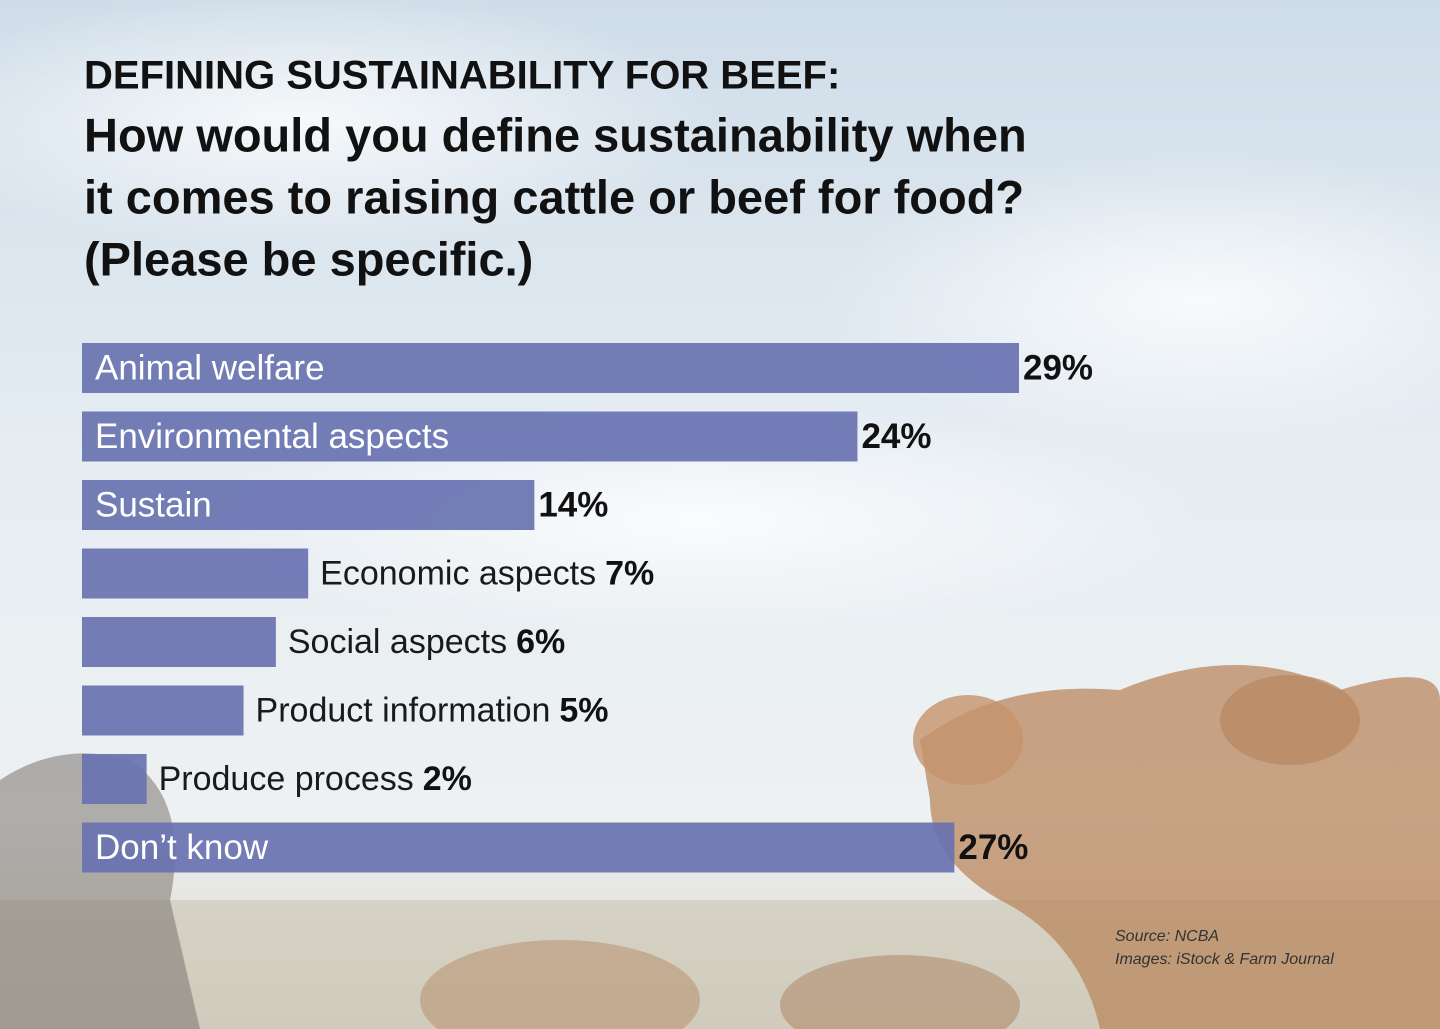 The width and height of the screenshot is (1440, 1029). I want to click on chart-subtitle: How would you define sustainability when, so click(555, 134).